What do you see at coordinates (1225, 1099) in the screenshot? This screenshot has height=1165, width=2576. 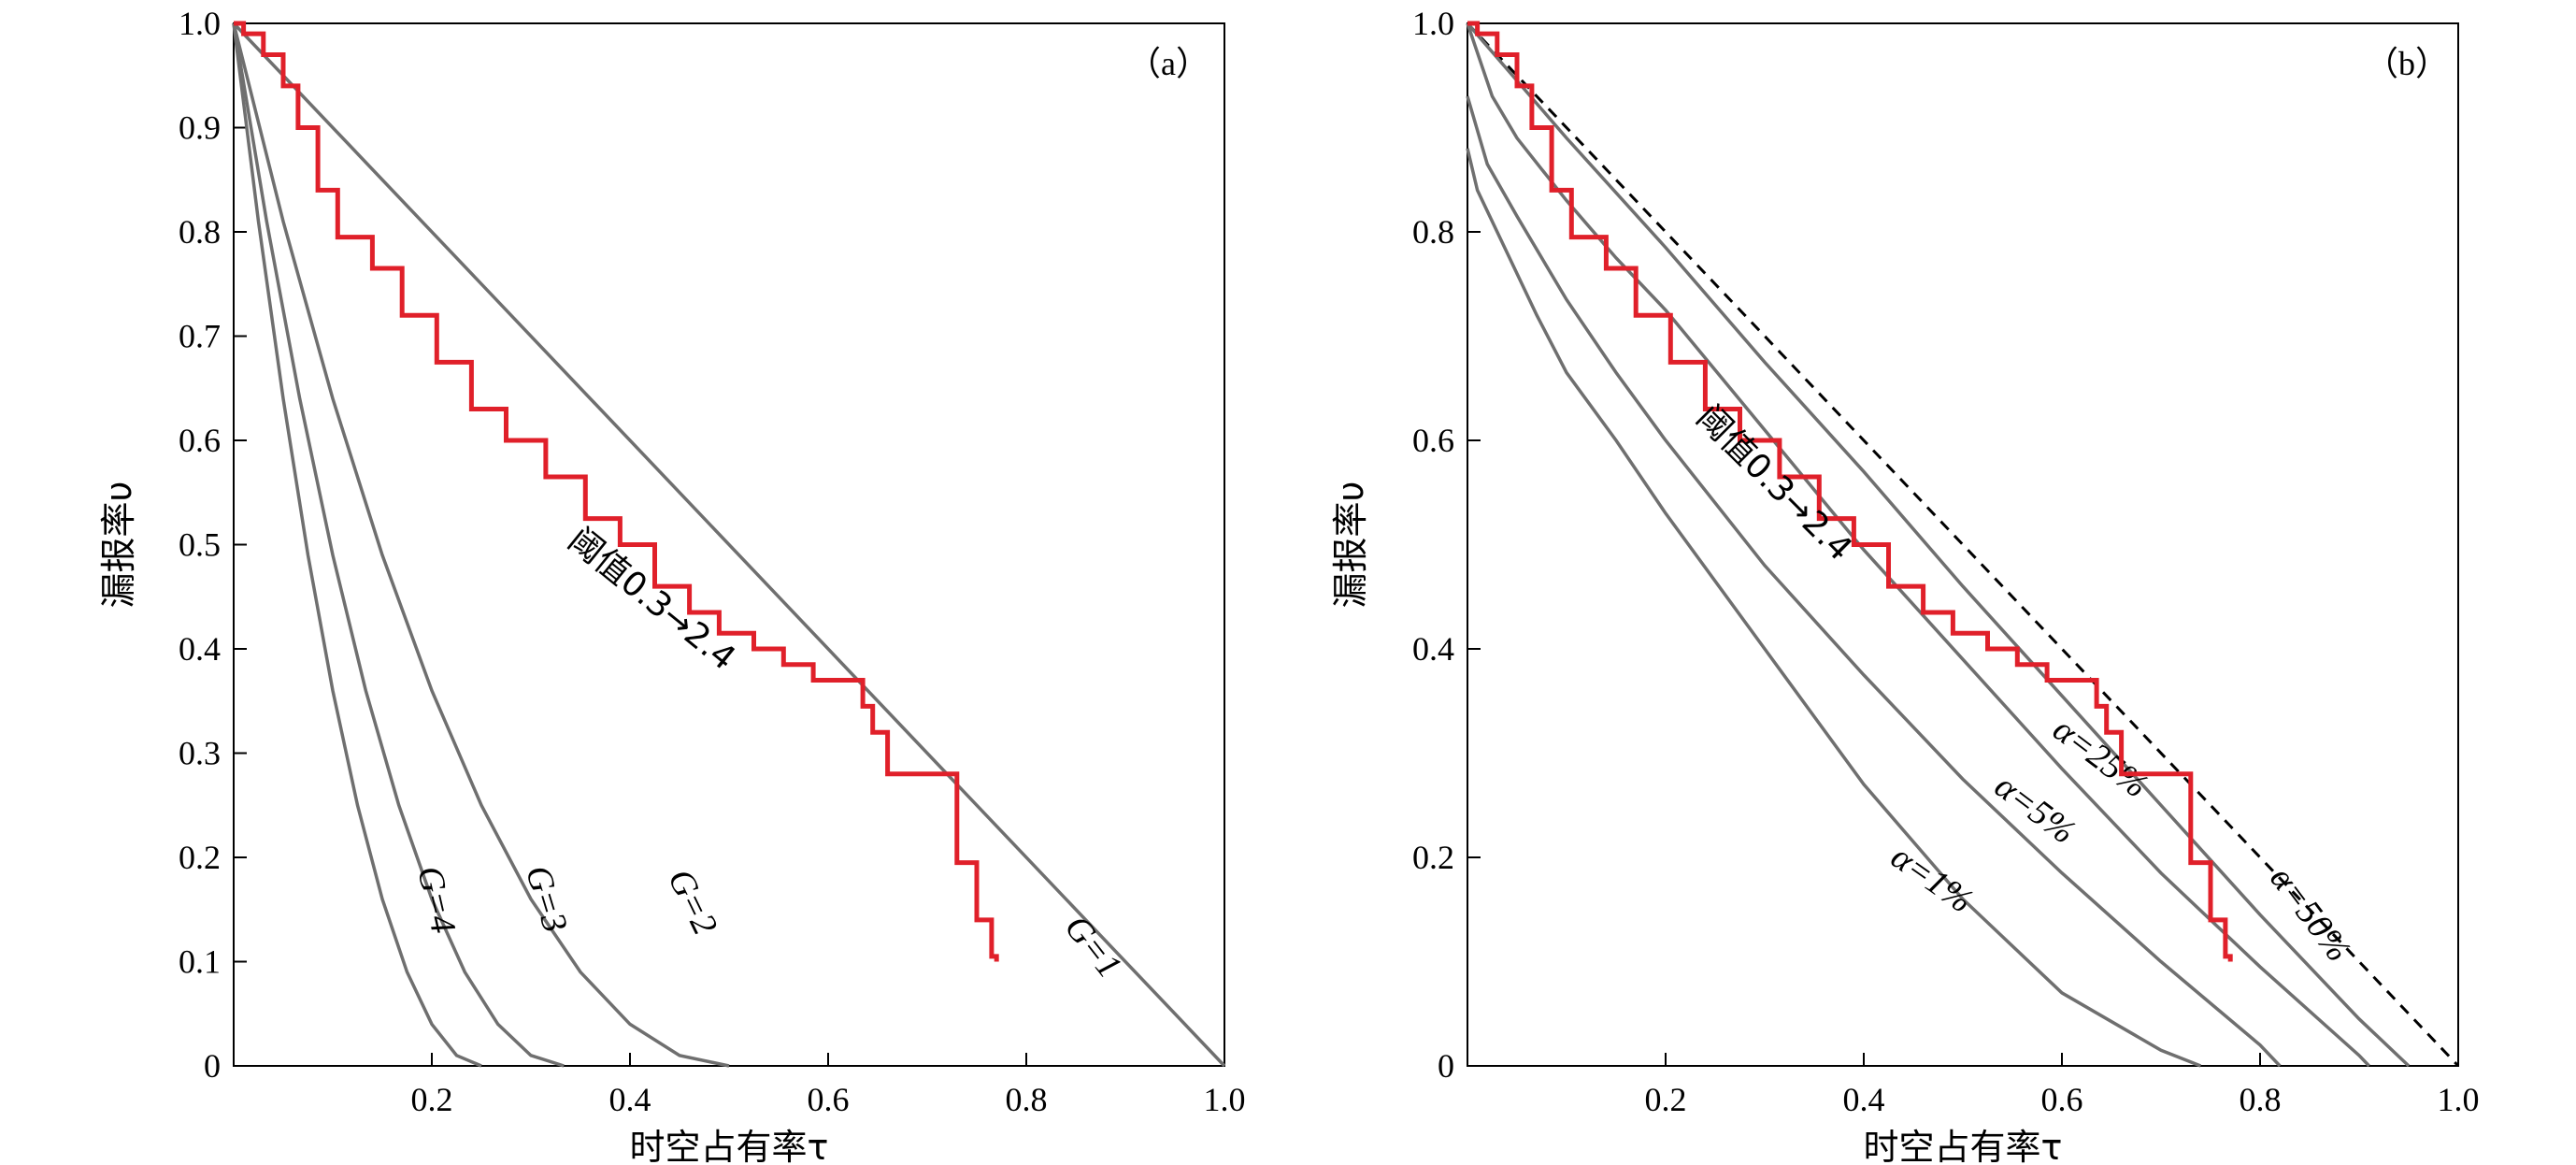 I see `panel-a-xtick-label: 1.0` at bounding box center [1225, 1099].